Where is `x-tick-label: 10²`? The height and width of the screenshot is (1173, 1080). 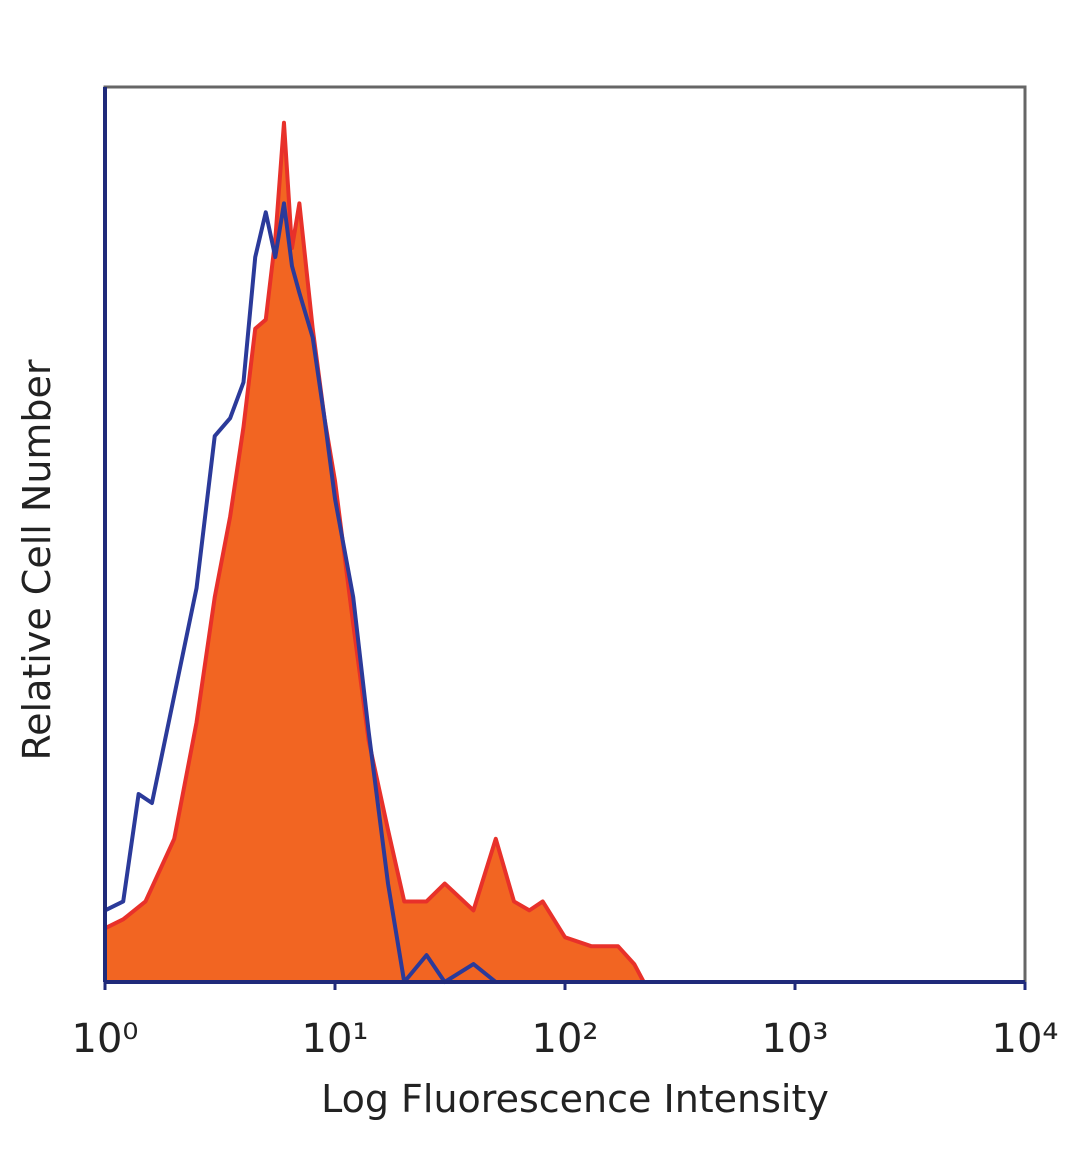
x-tick-label: 10² is located at coordinates (565, 1039).